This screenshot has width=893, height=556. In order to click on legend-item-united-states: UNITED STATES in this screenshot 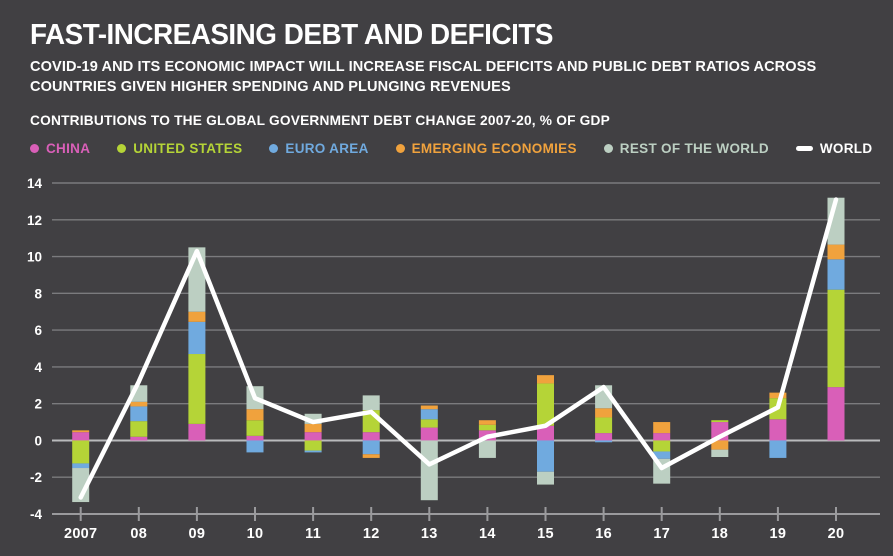, I will do `click(179, 148)`.